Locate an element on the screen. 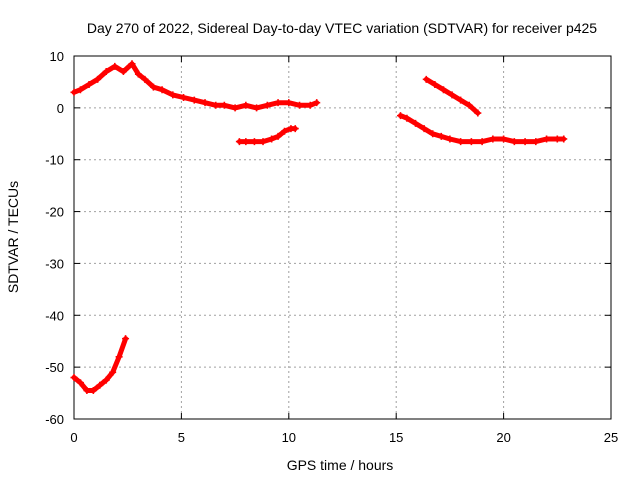 The image size is (640, 480). y-tick-label: -50 is located at coordinates (54, 367).